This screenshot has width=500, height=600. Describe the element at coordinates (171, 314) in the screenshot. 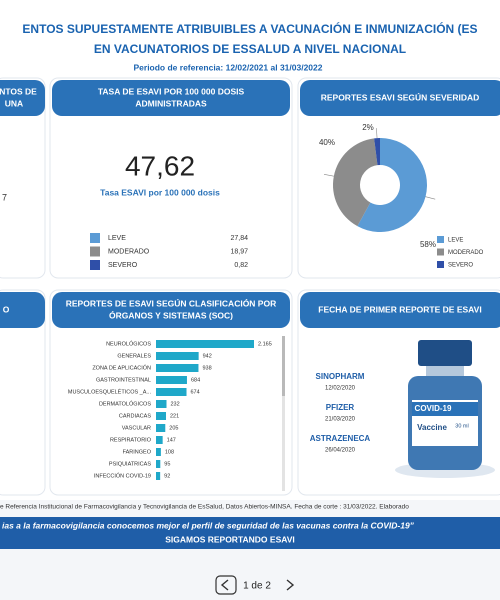

I see `card-header-text: ÓRGANOS Y SISTEMAS (SOC)` at that location.